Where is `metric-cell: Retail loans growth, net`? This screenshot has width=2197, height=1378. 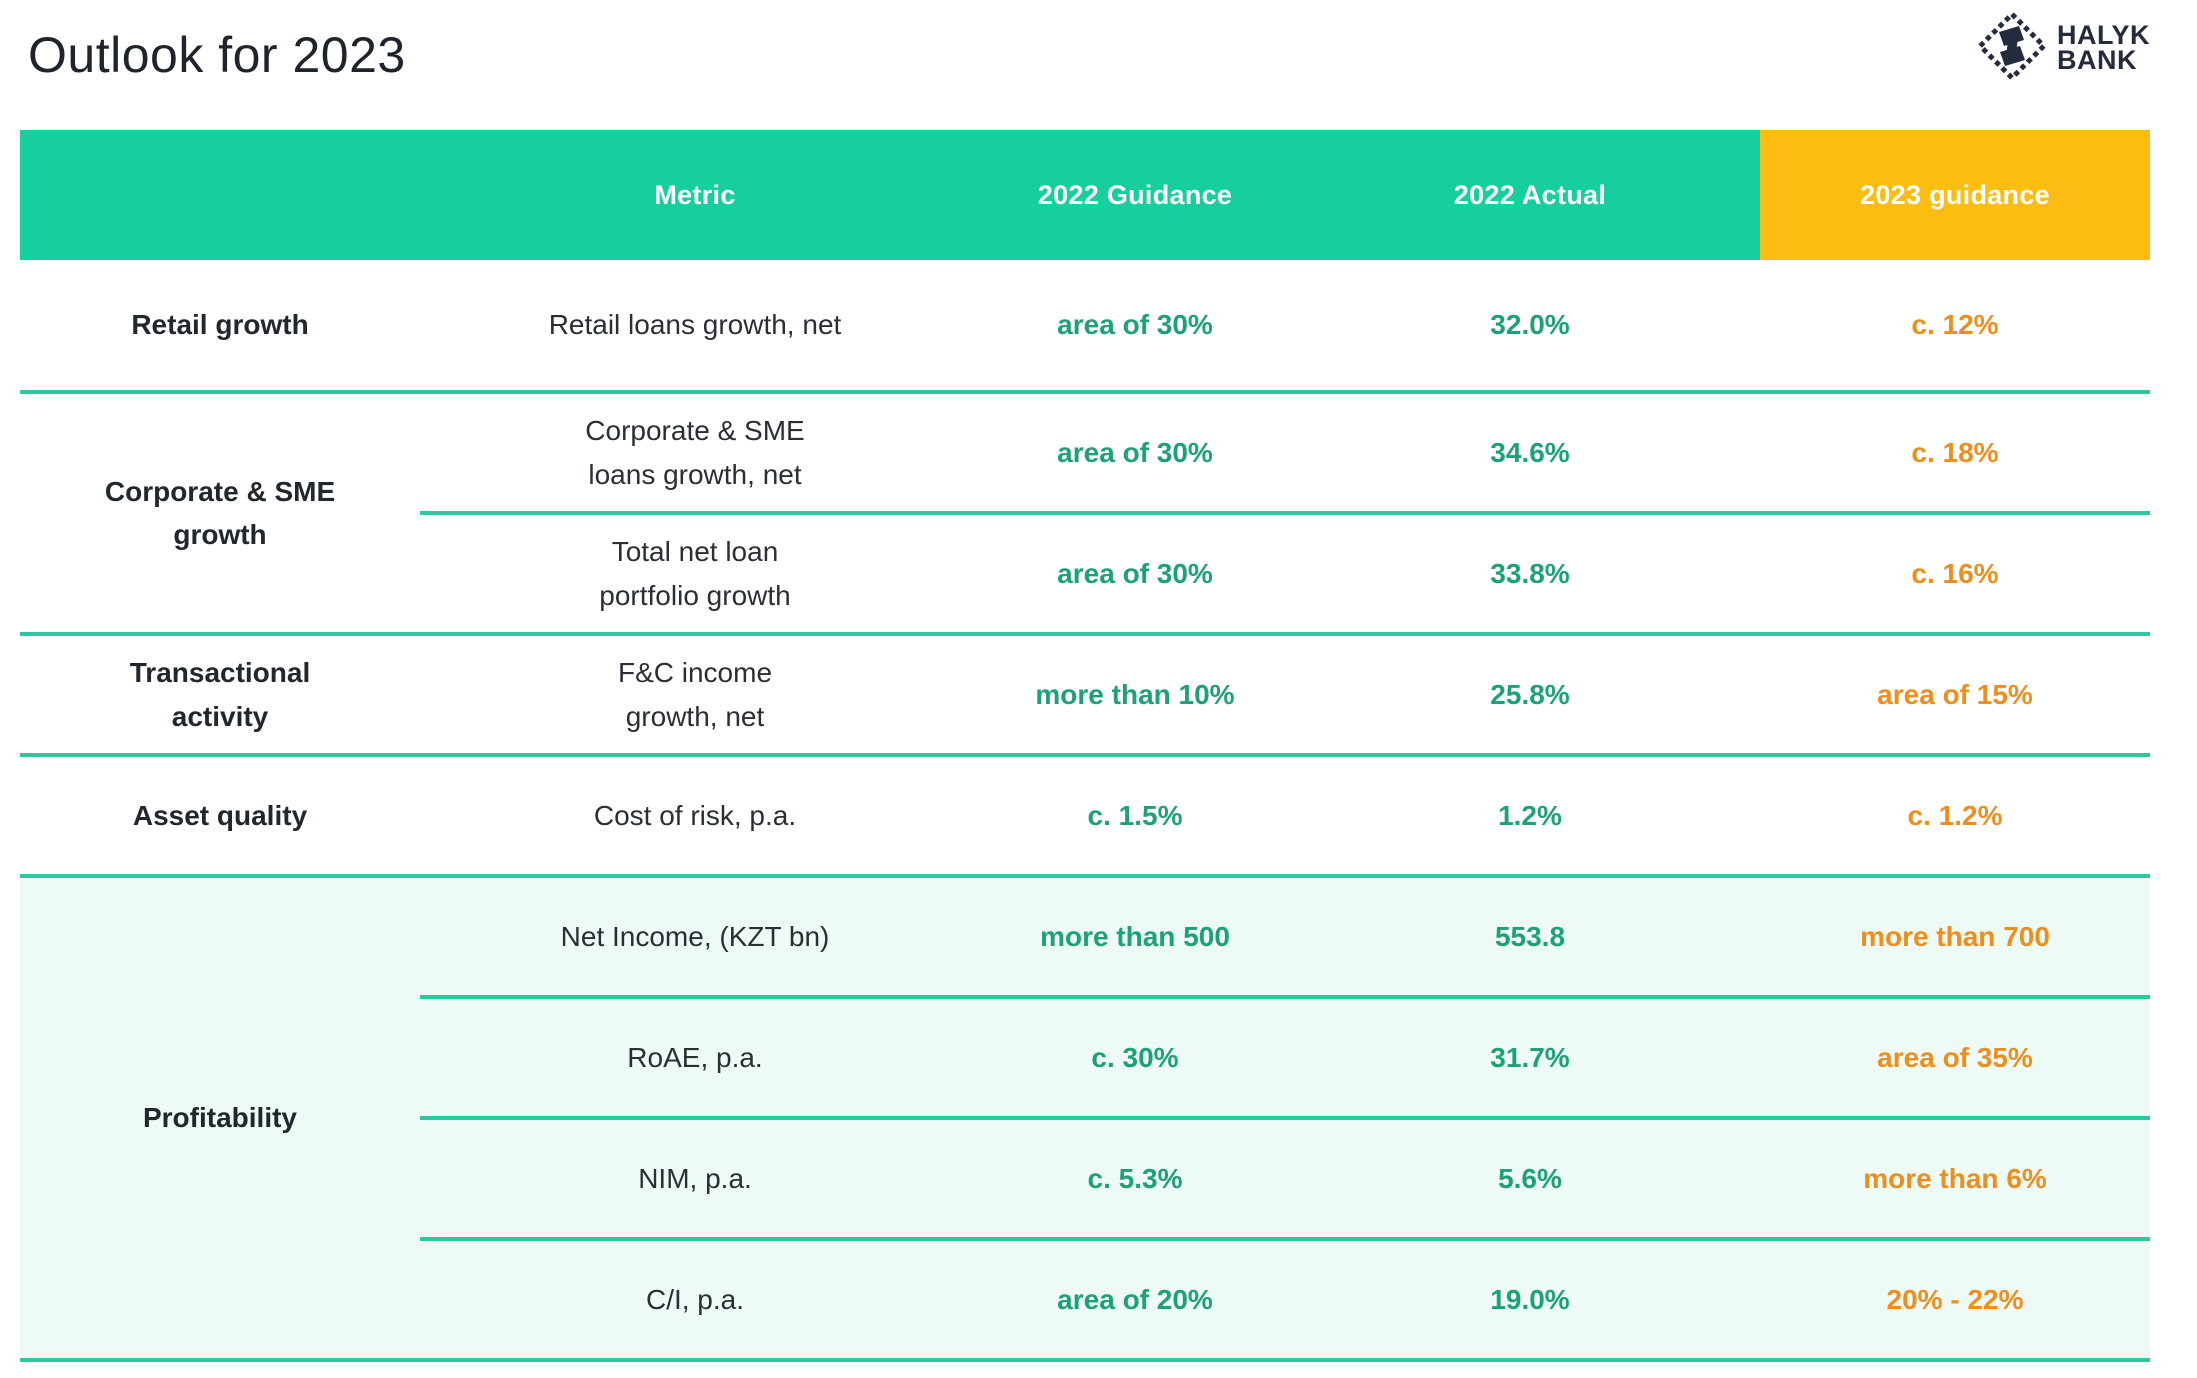
metric-cell: Retail loans growth, net is located at coordinates (695, 327).